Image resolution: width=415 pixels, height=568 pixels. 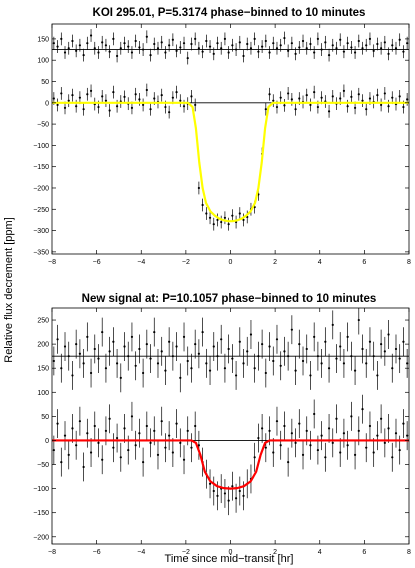 What do you see at coordinates (97, 552) in the screenshot?
I see `bottom-x-tick-label: −6` at bounding box center [97, 552].